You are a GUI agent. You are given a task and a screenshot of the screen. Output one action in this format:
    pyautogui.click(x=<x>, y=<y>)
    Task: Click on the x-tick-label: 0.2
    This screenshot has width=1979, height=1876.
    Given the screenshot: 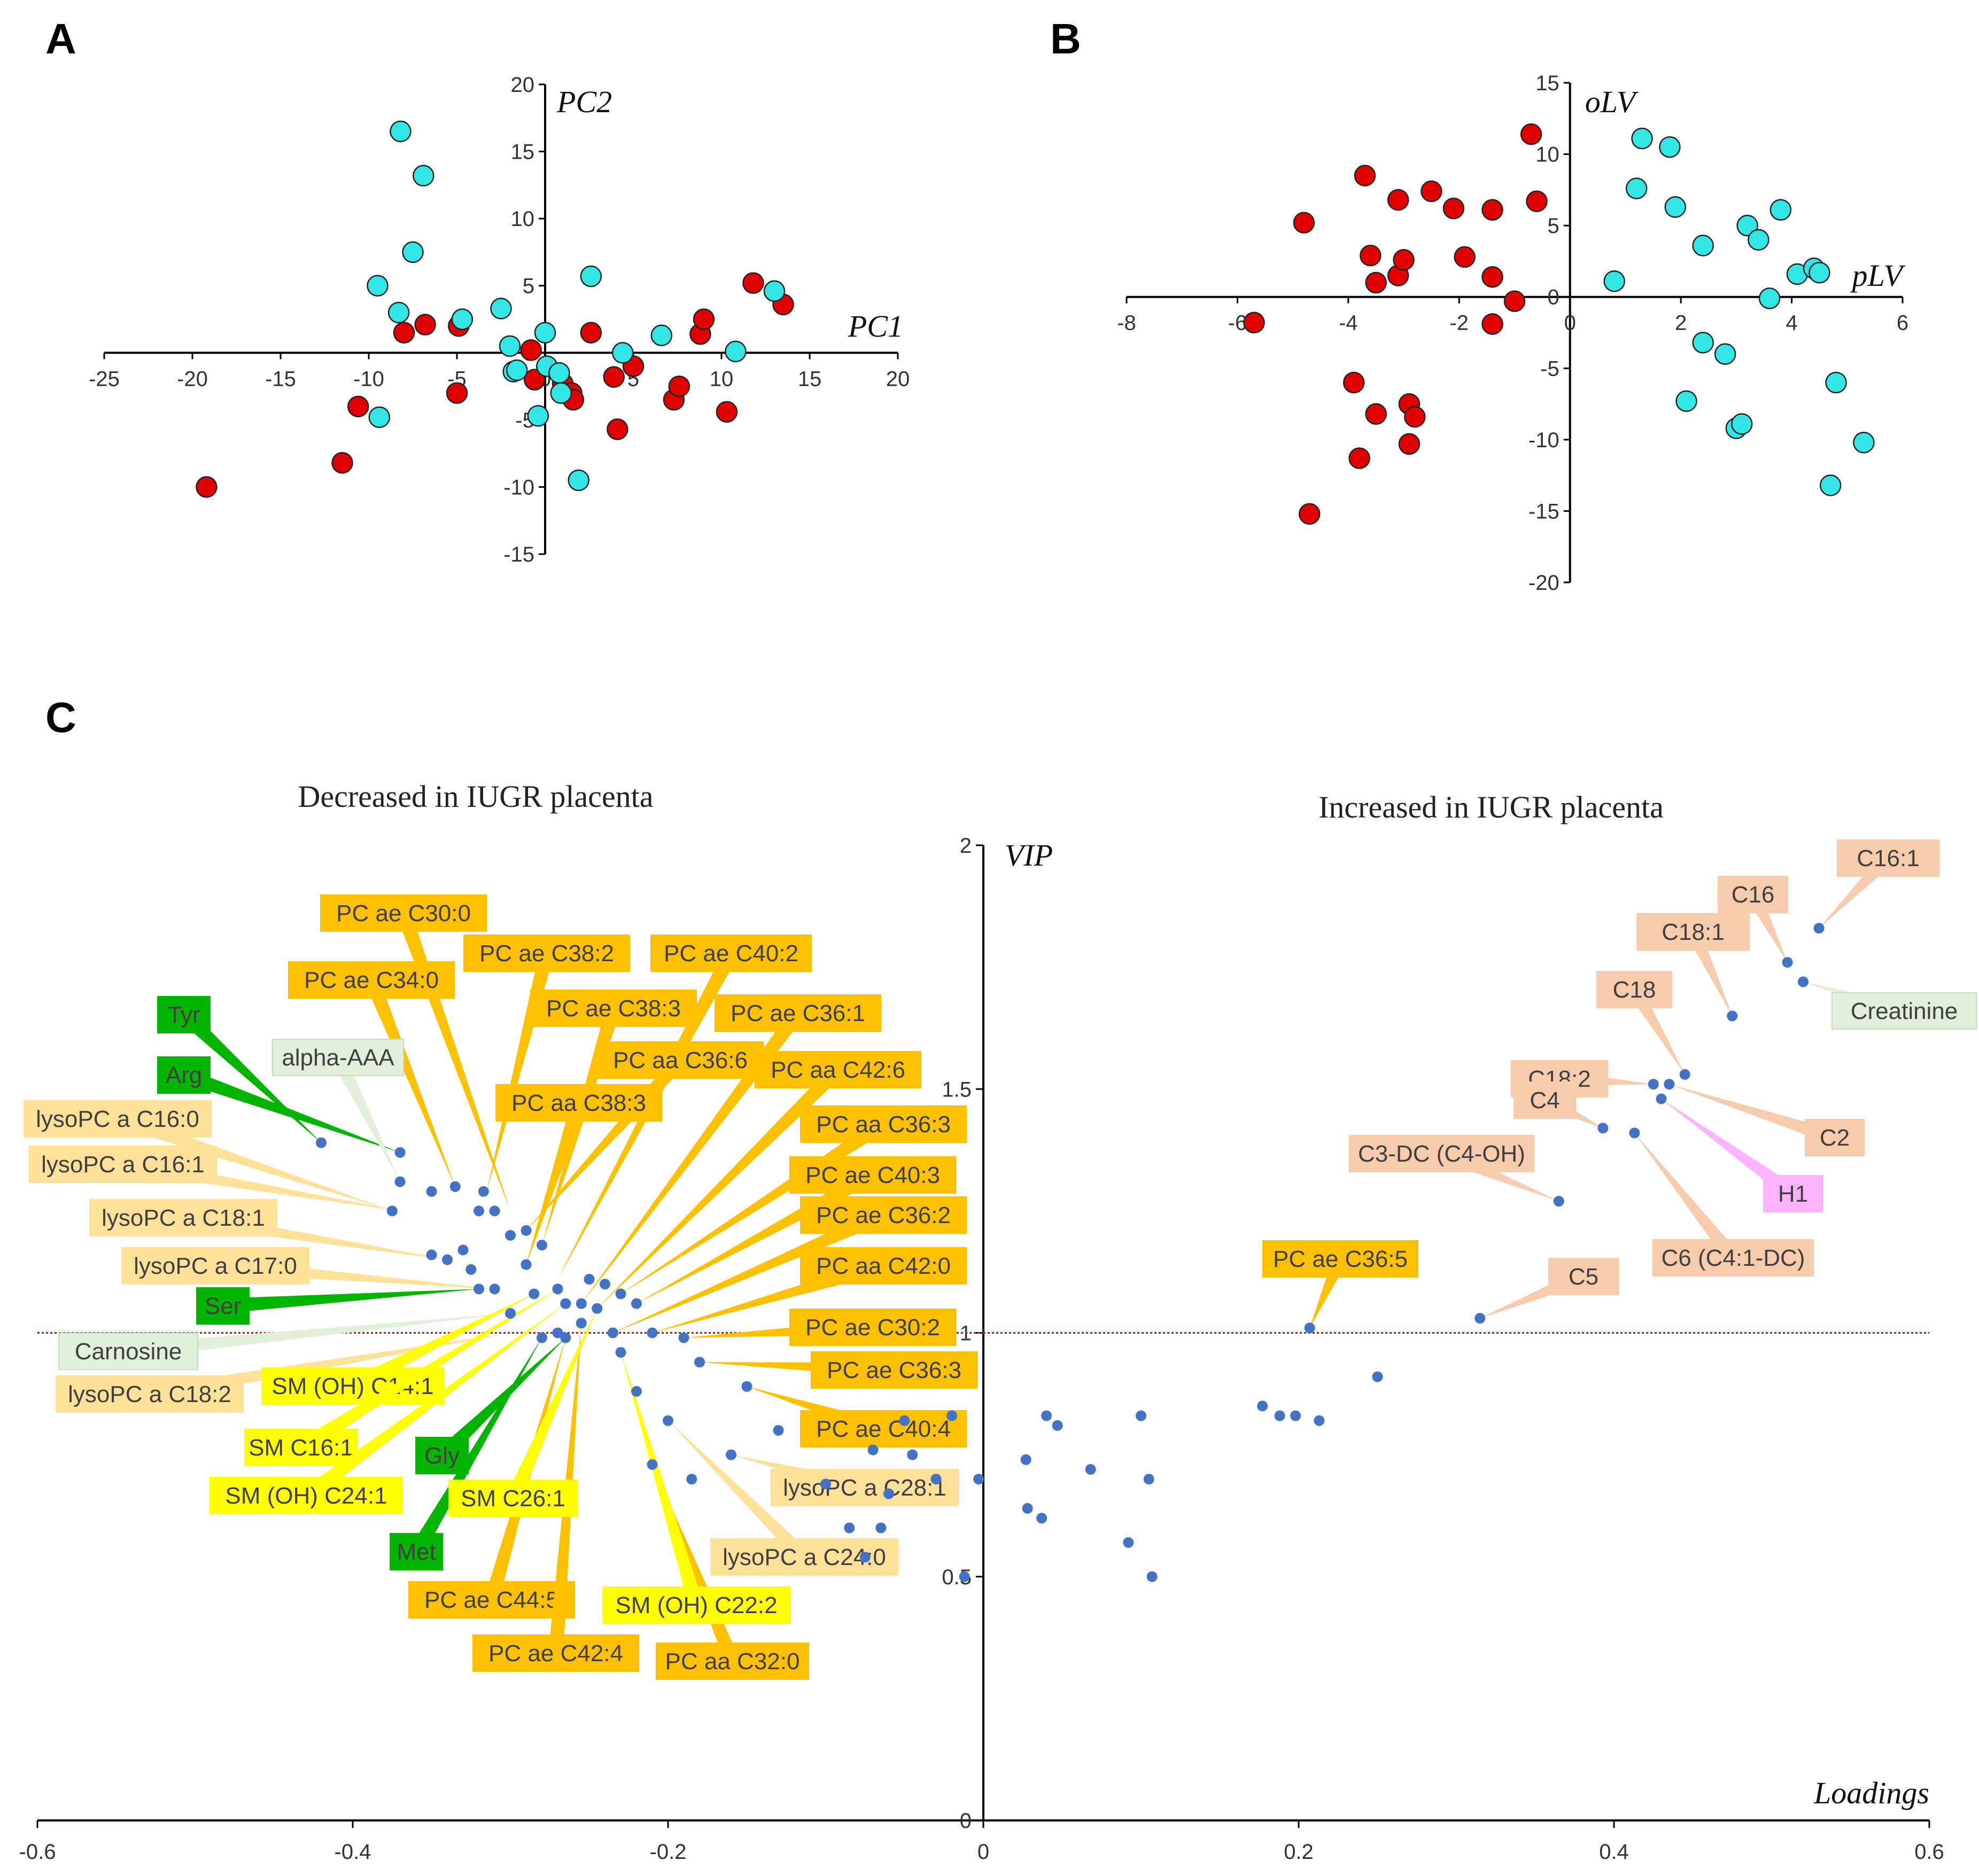 What is the action you would take?
    pyautogui.click(x=1299, y=1852)
    